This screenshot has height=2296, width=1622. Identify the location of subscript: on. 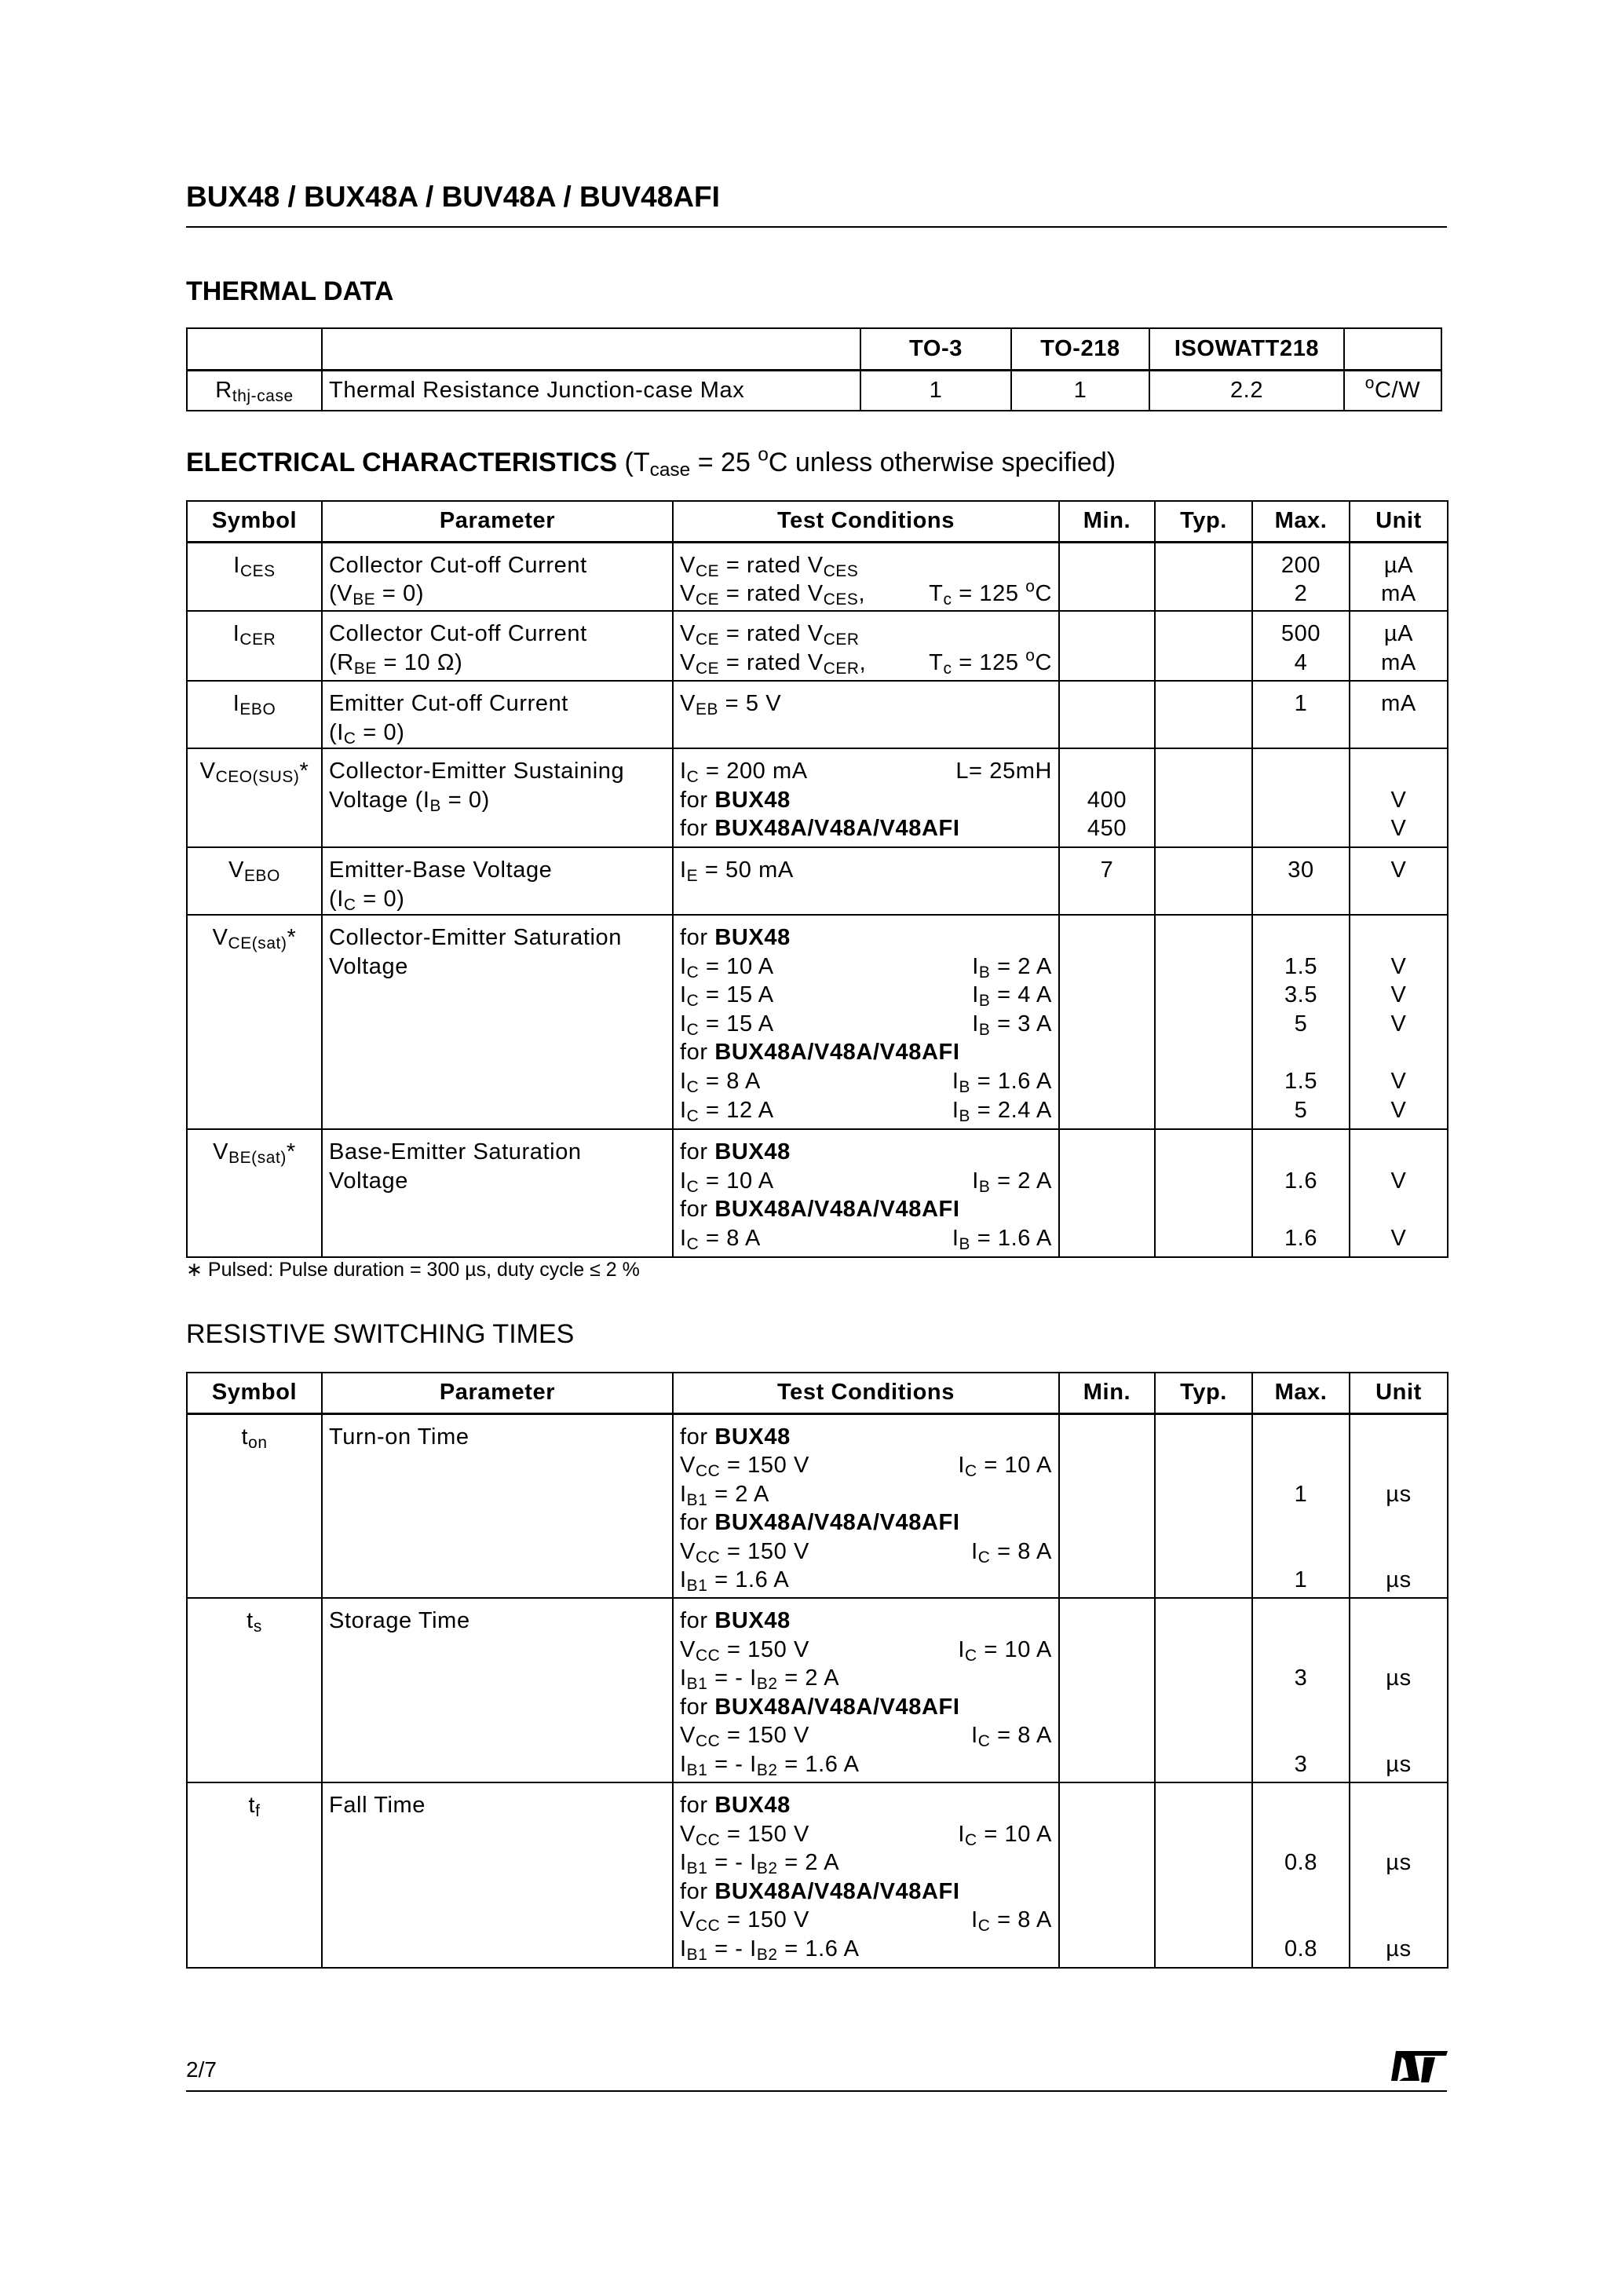
(258, 1442).